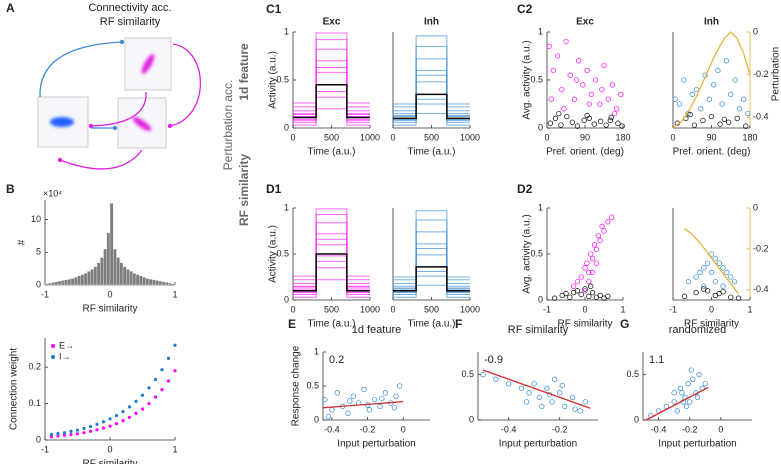 The height and width of the screenshot is (464, 781). What do you see at coordinates (110, 461) in the screenshot?
I see `x-axis-label: RF similarity` at bounding box center [110, 461].